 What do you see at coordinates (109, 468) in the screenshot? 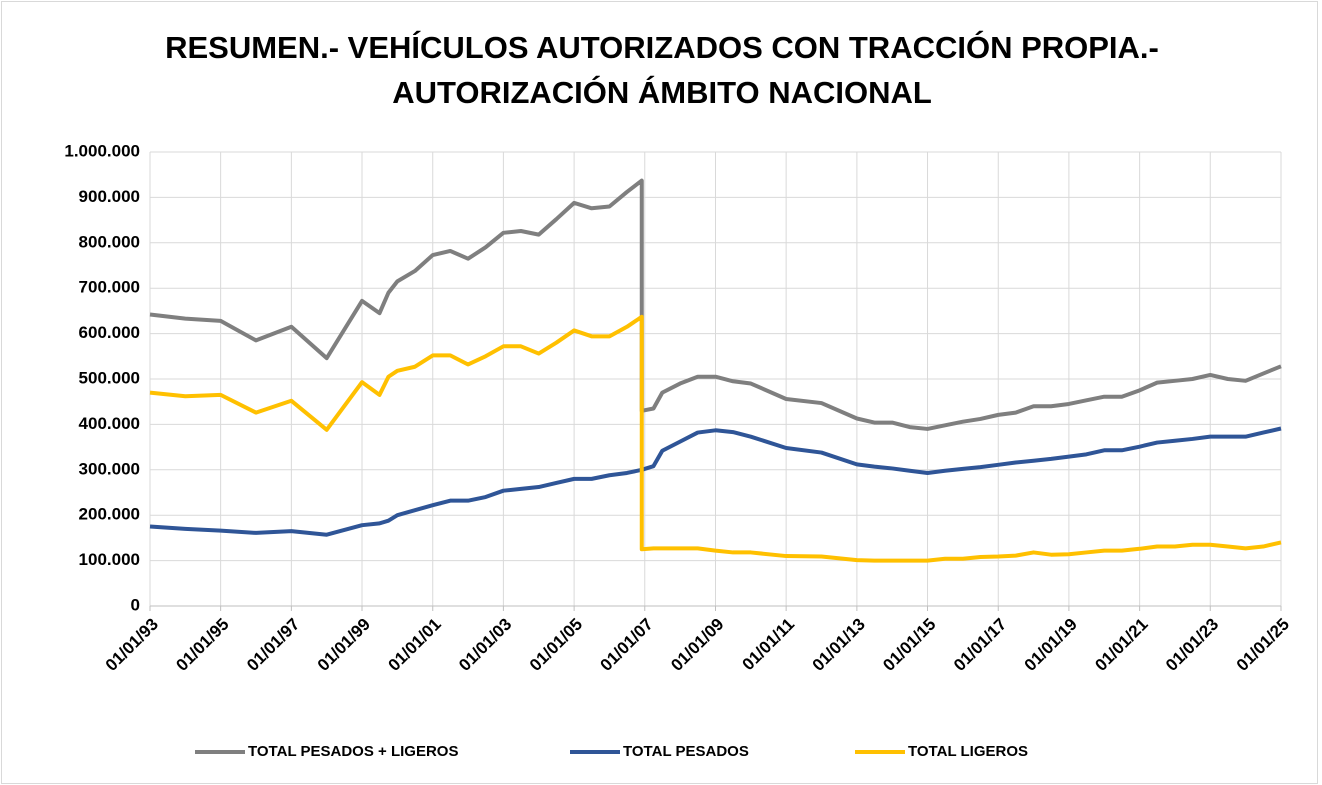
I see `y-tick-label: 300.000` at bounding box center [109, 468].